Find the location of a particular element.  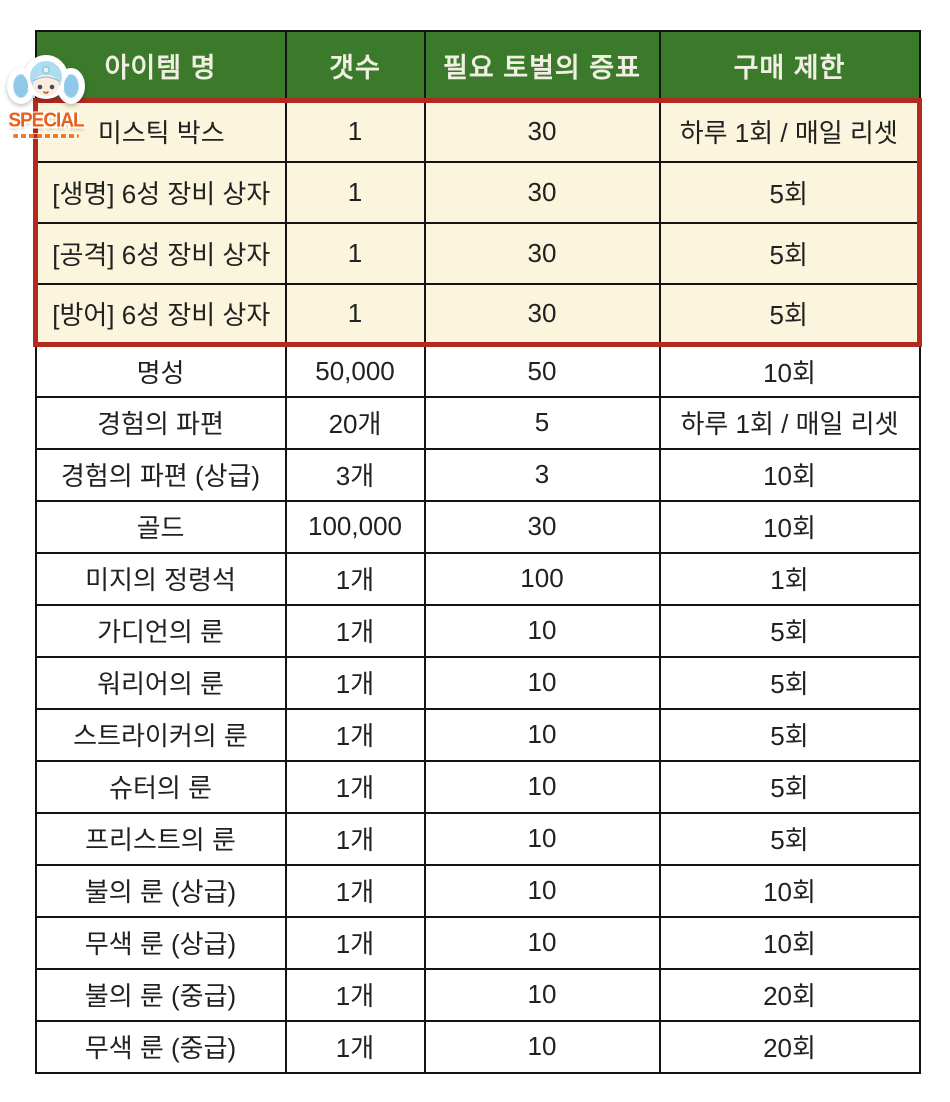

table-row: 가디언의 룬 1개 10 5회 is located at coordinates (477, 630).